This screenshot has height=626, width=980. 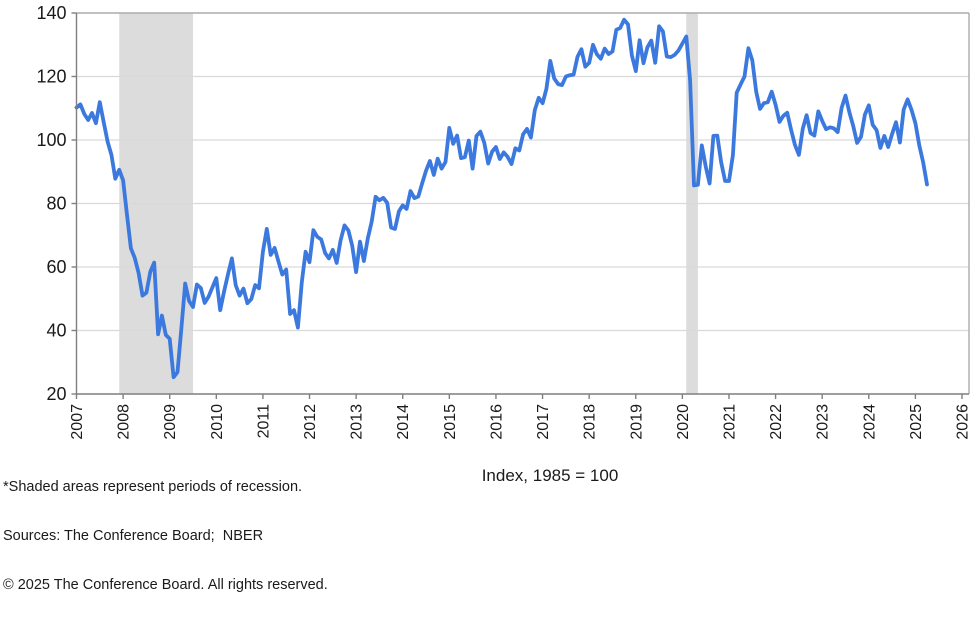 What do you see at coordinates (217, 422) in the screenshot?
I see `x-axis-tick-label: 2010` at bounding box center [217, 422].